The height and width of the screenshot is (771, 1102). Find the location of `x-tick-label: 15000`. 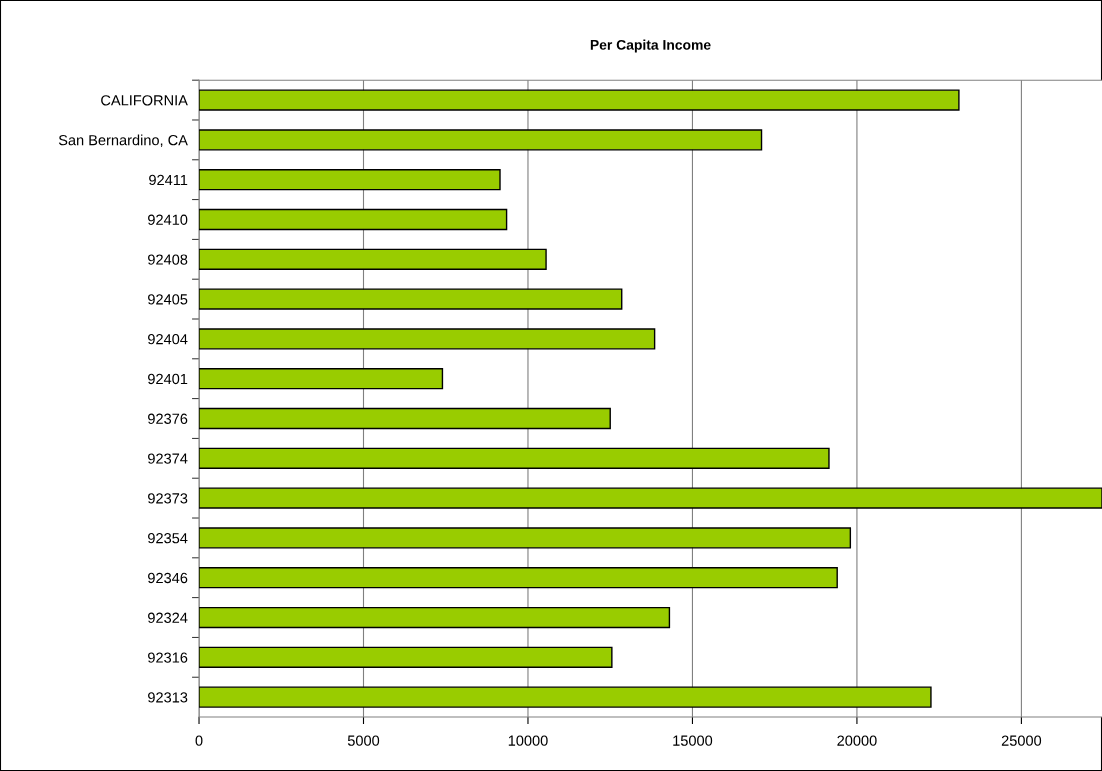

x-tick-label: 15000 is located at coordinates (693, 740).